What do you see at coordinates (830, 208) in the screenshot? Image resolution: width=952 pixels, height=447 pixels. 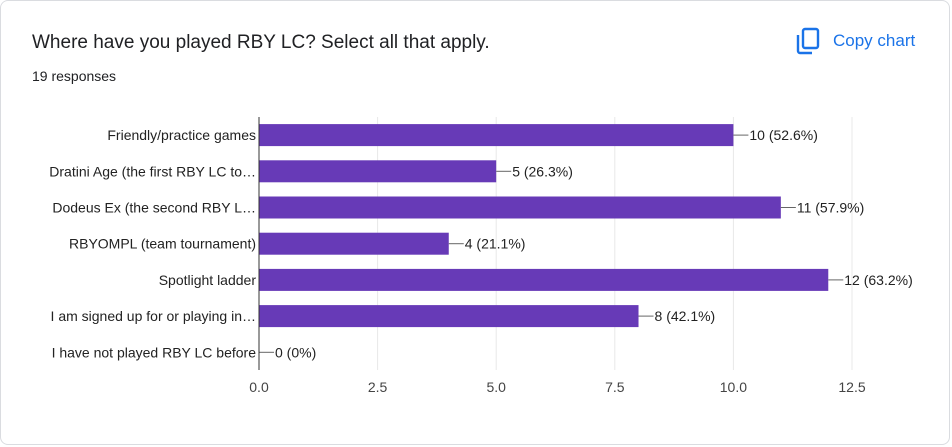 I see `data-label: 11 (57.9%)` at bounding box center [830, 208].